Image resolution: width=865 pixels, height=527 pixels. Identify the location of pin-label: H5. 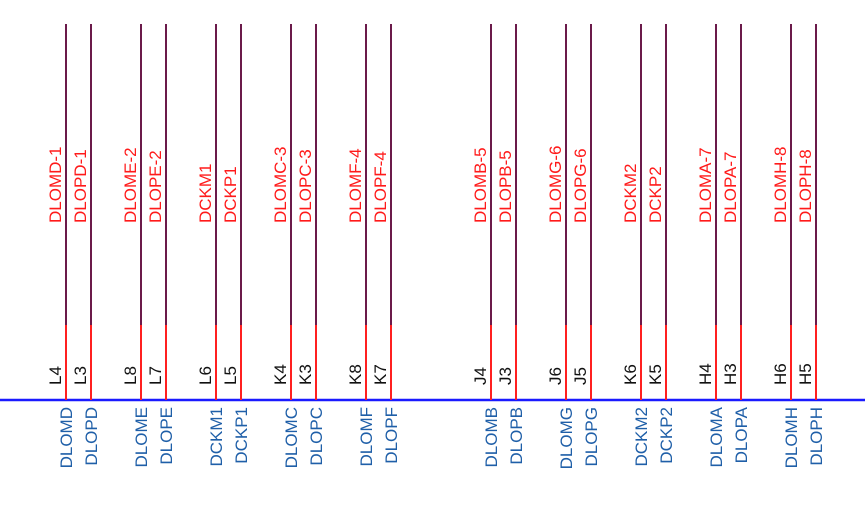
(805, 374).